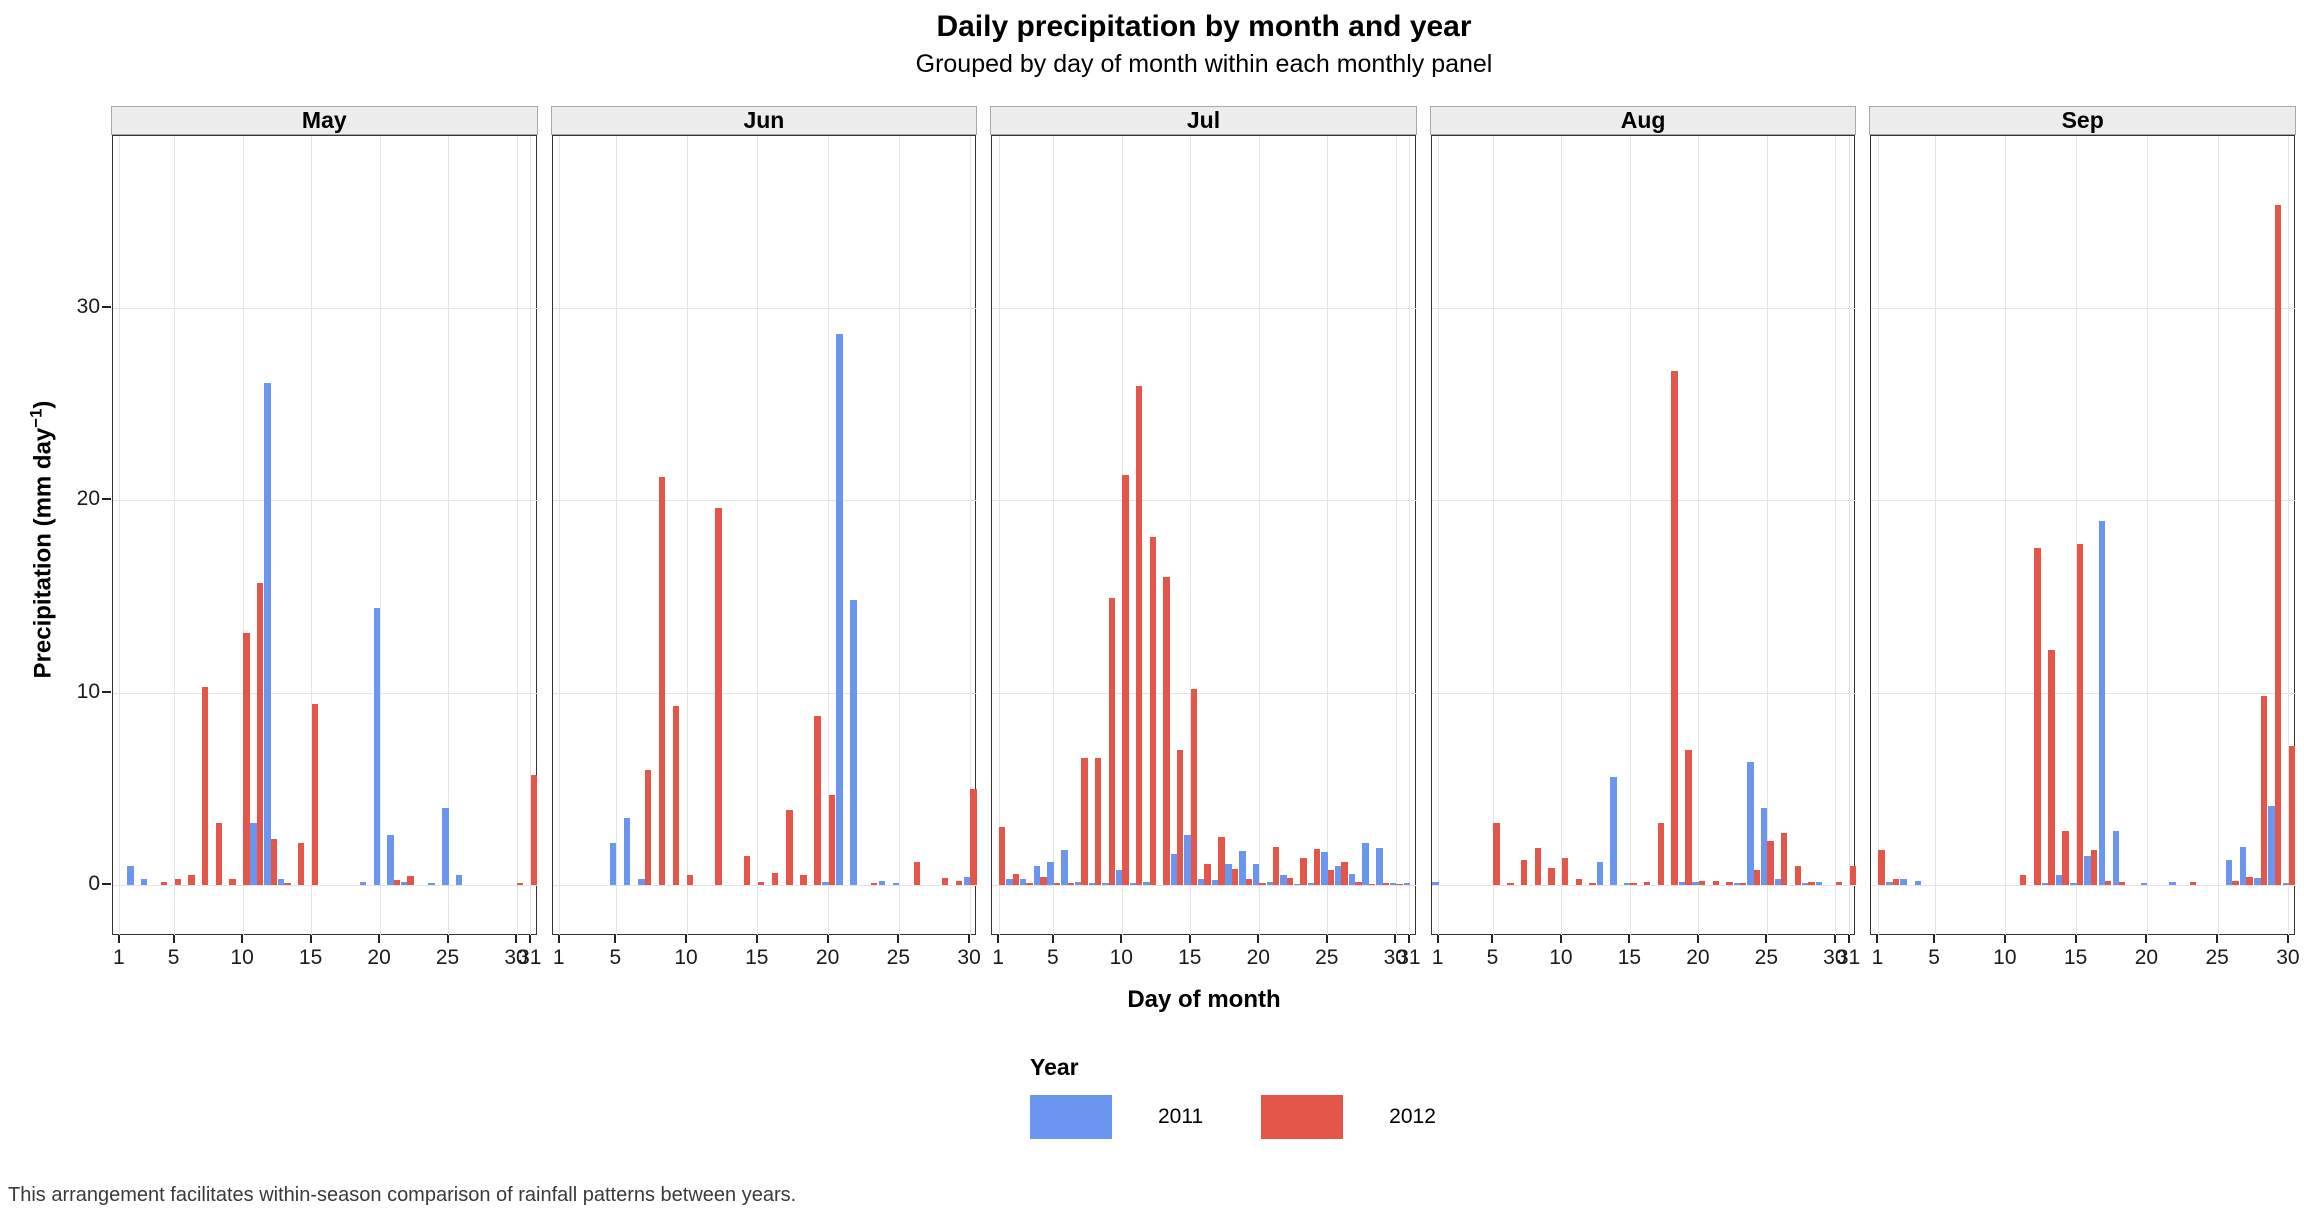 Image resolution: width=2304 pixels, height=1228 pixels. What do you see at coordinates (43, 553) in the screenshot?
I see `y-axis-title-text: Precipitation (mm day` at bounding box center [43, 553].